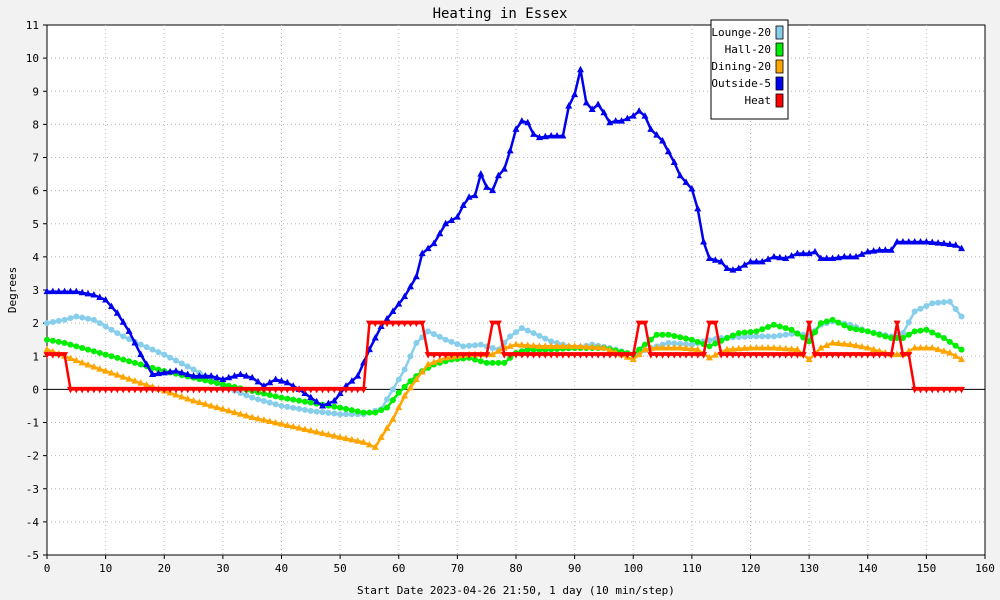 The height and width of the screenshot is (600, 1000). What do you see at coordinates (500, 14) in the screenshot?
I see `chart-title: Heating in Essex` at bounding box center [500, 14].